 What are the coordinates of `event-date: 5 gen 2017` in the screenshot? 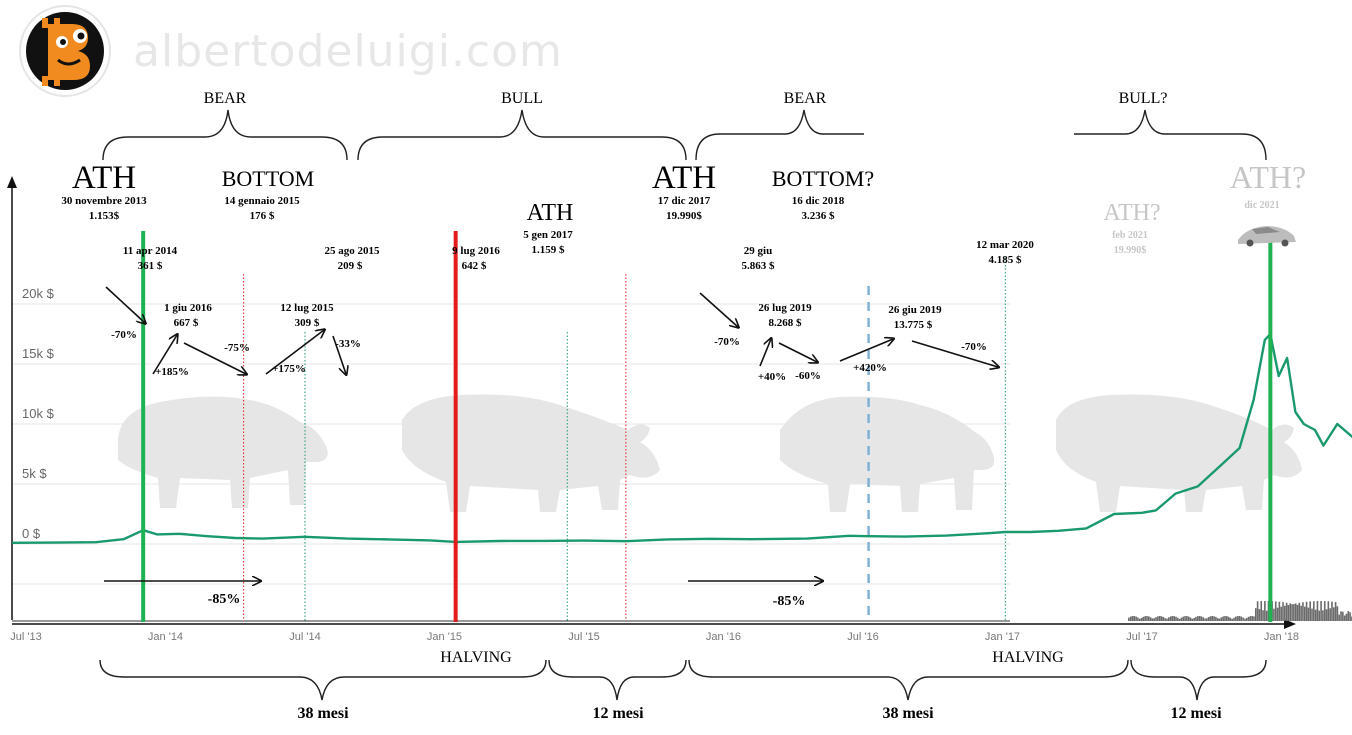 It's located at (548, 235).